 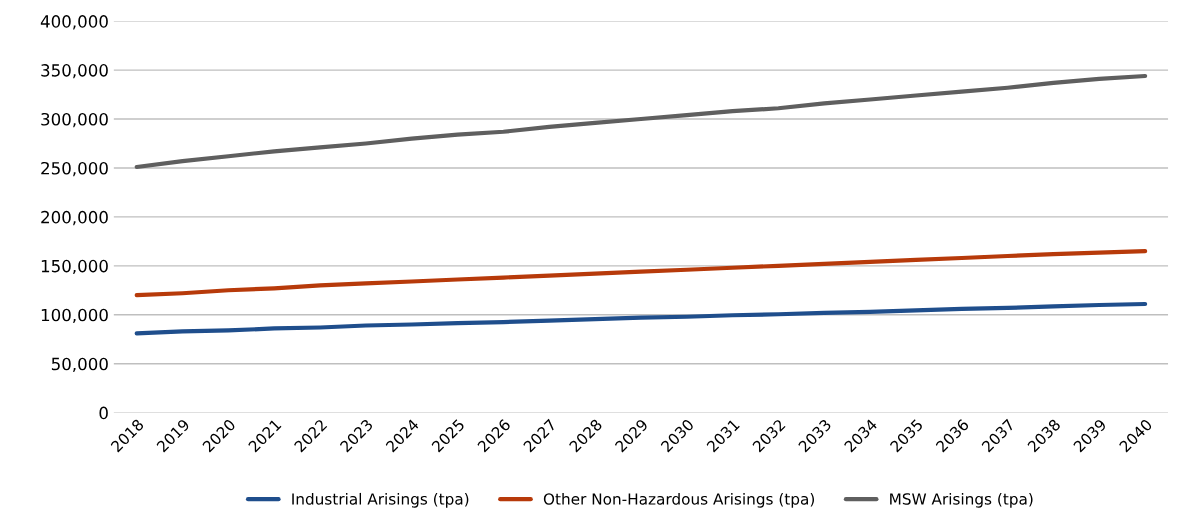 I want to click on y-tick-label: 350,000, so click(x=74, y=71).